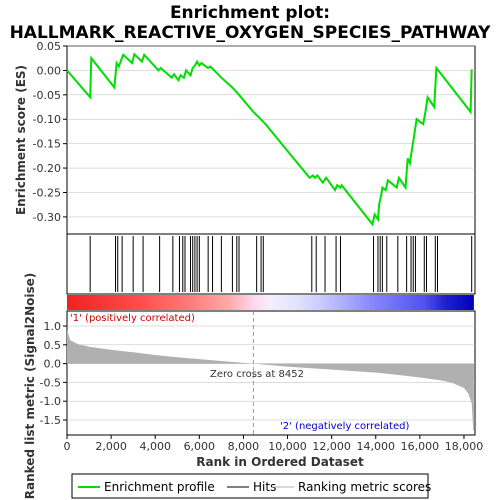  Describe the element at coordinates (200, 446) in the screenshot. I see `x-tick-label: 6,000` at that location.